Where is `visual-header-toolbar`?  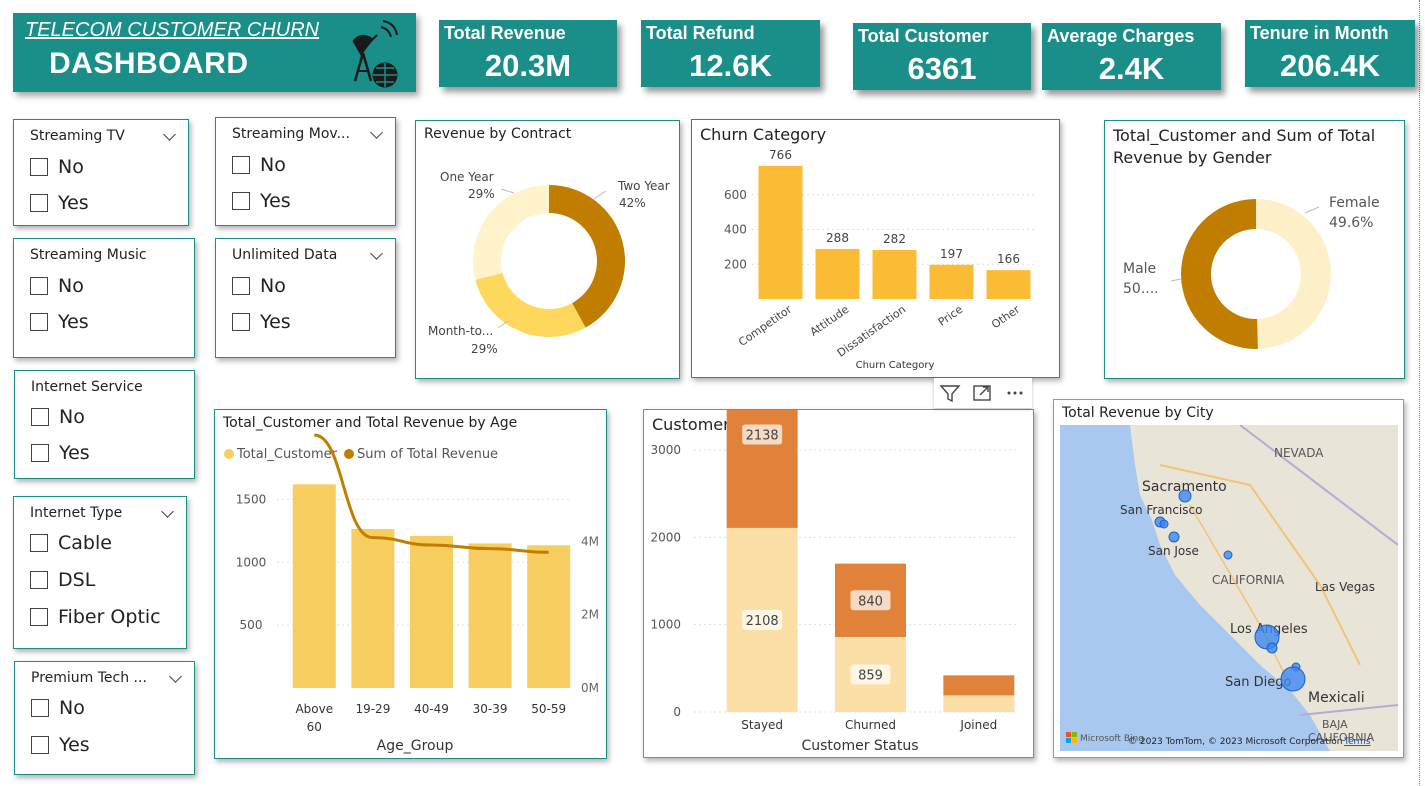 visual-header-toolbar is located at coordinates (983, 393).